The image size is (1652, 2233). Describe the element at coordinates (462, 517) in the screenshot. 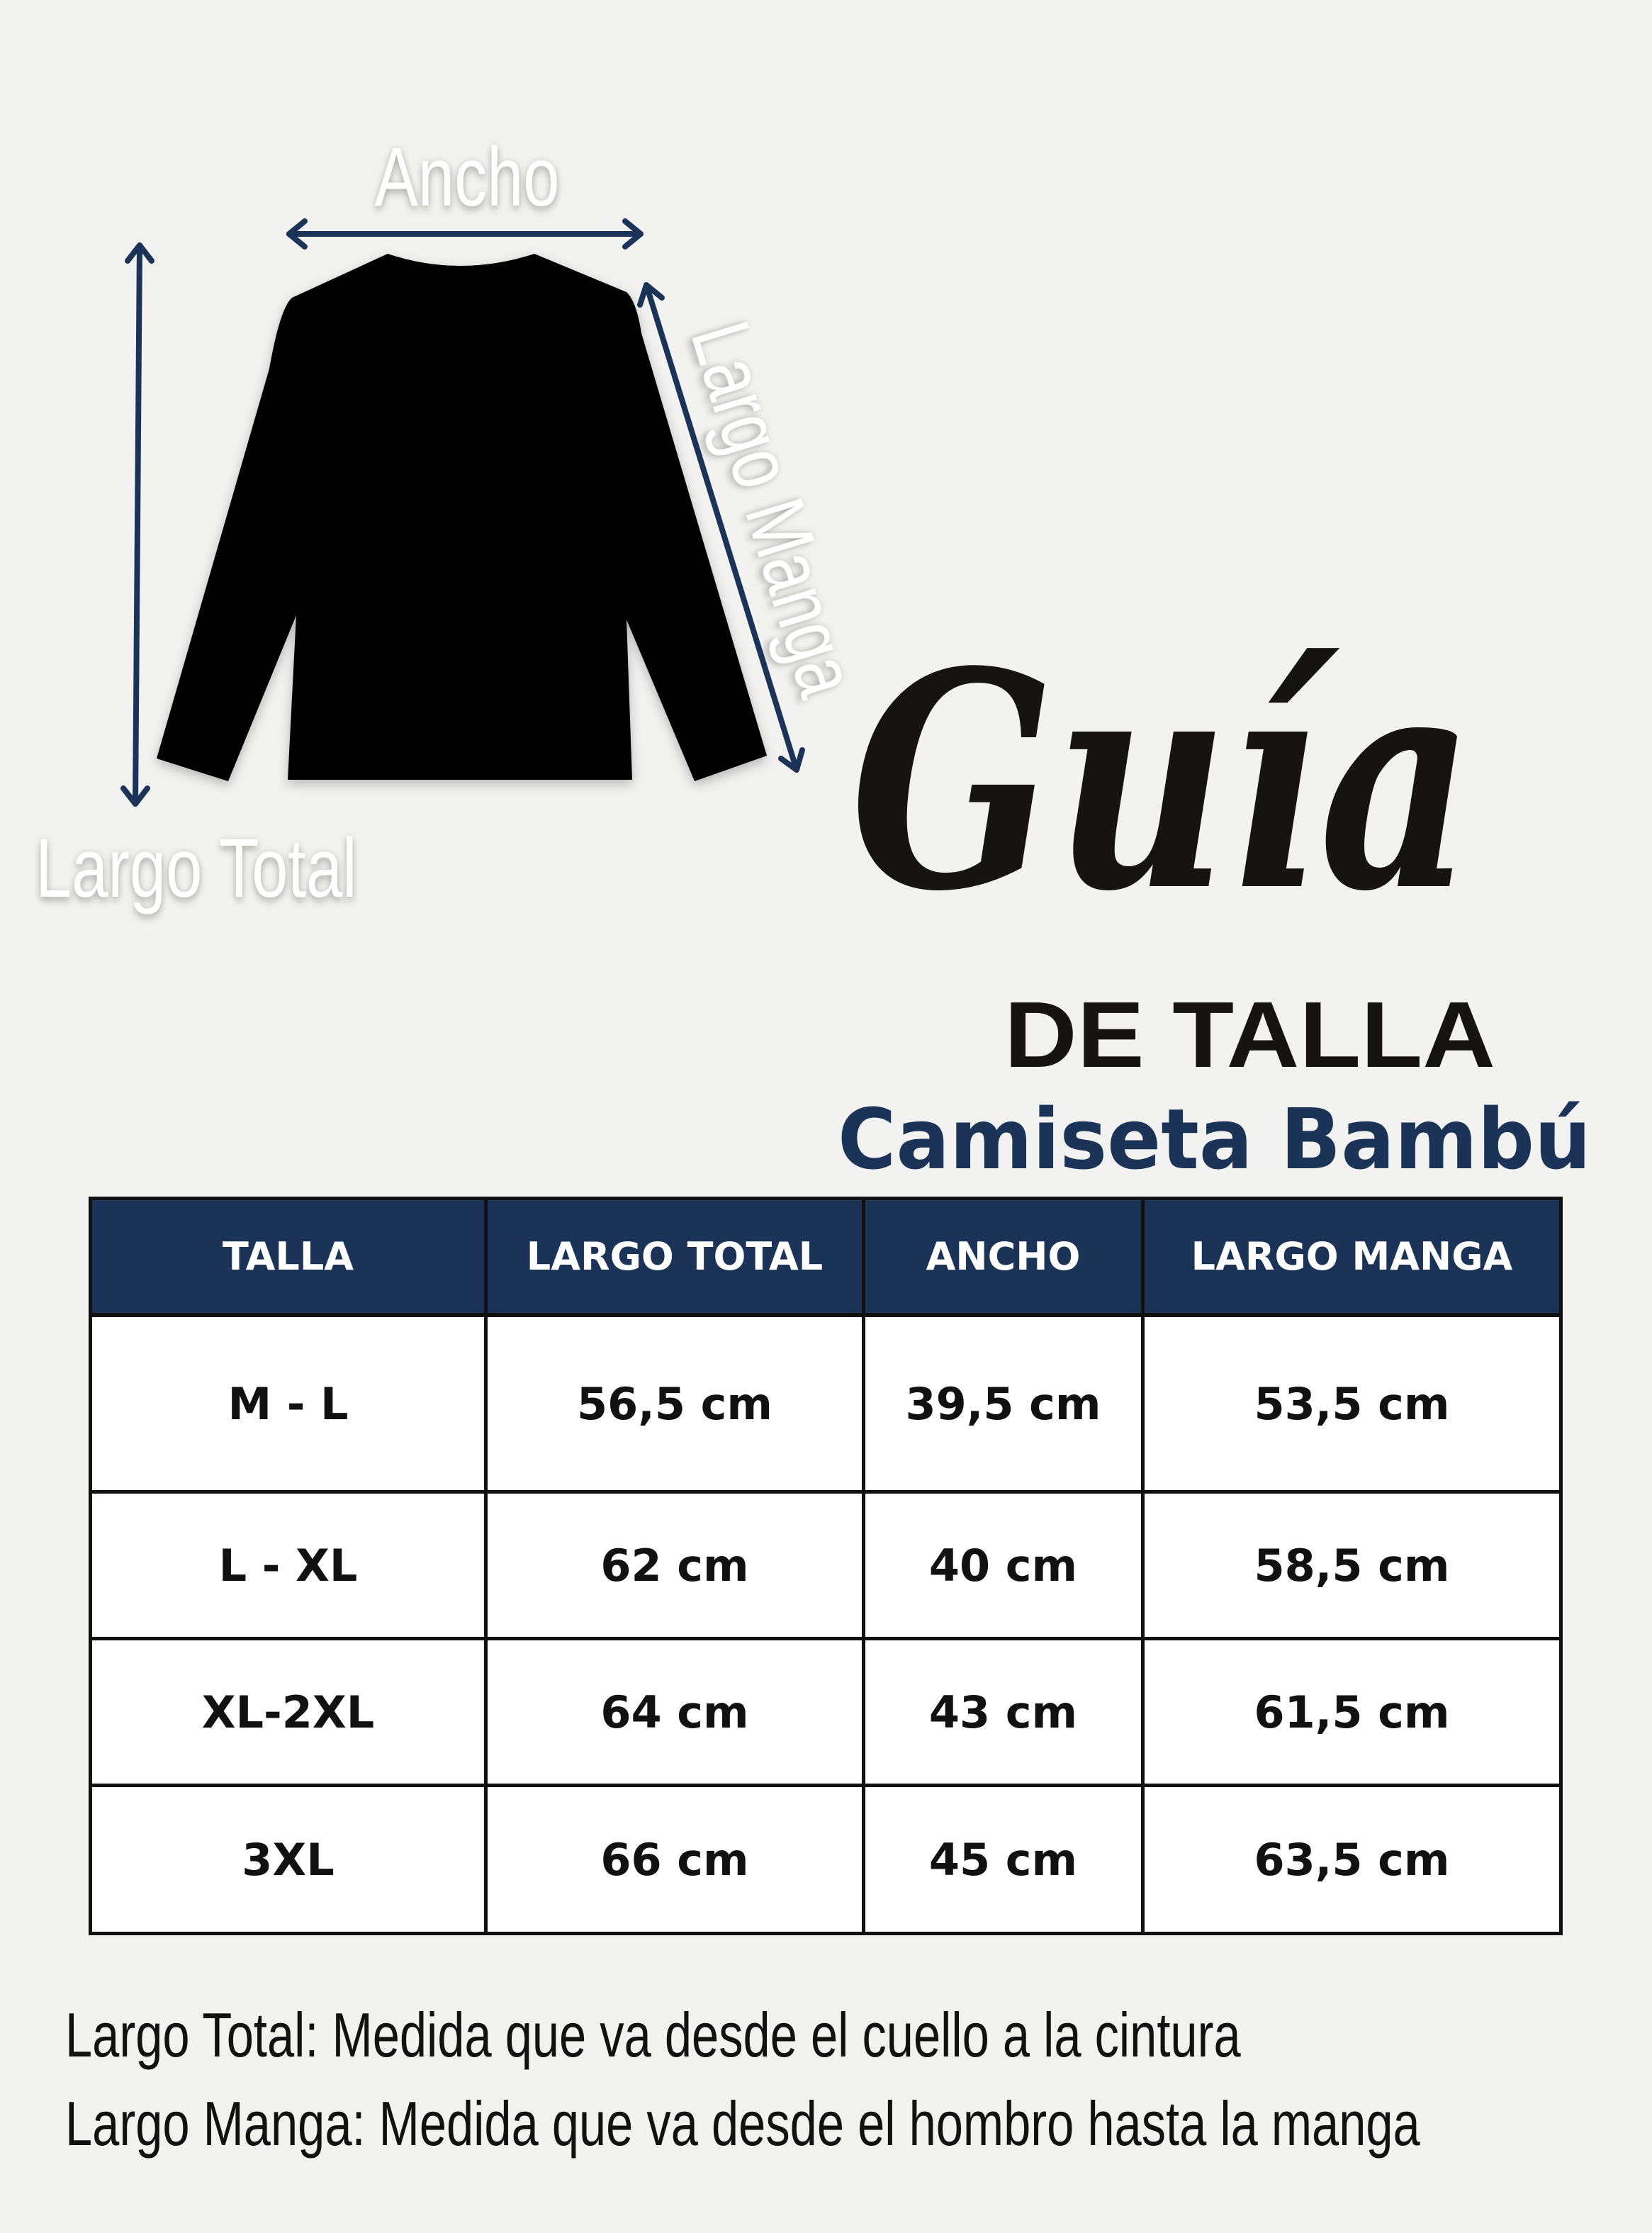

I see `shirt-silhouette` at that location.